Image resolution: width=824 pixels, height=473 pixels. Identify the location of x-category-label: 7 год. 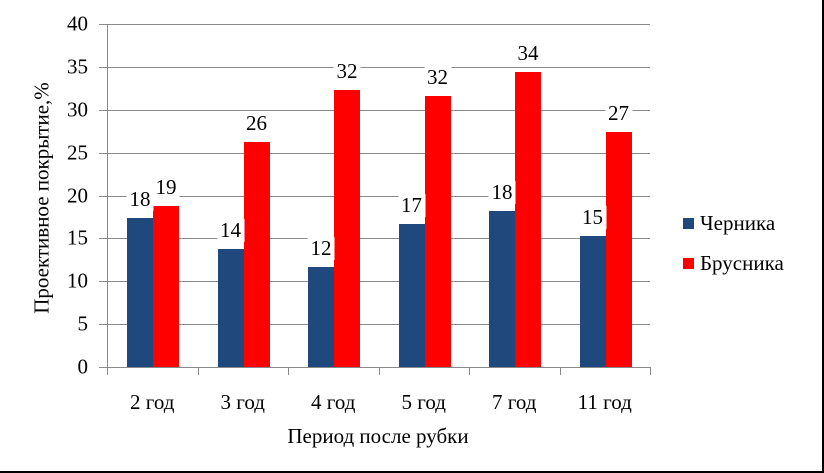
(514, 402).